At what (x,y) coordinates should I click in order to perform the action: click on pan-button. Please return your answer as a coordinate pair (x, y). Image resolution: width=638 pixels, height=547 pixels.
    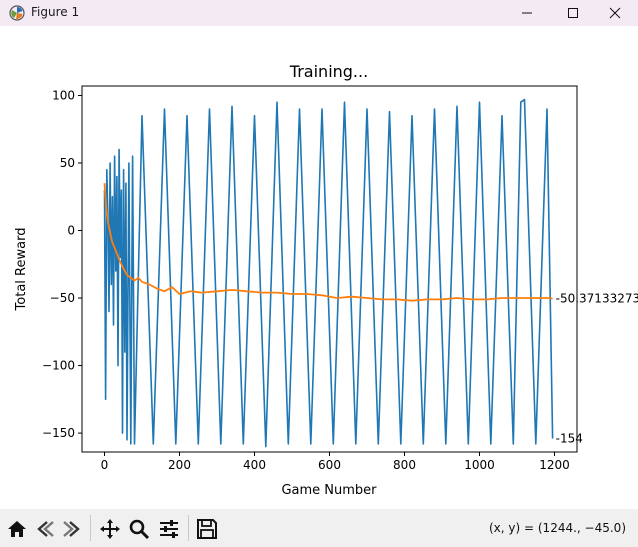
    Looking at the image, I should click on (110, 529).